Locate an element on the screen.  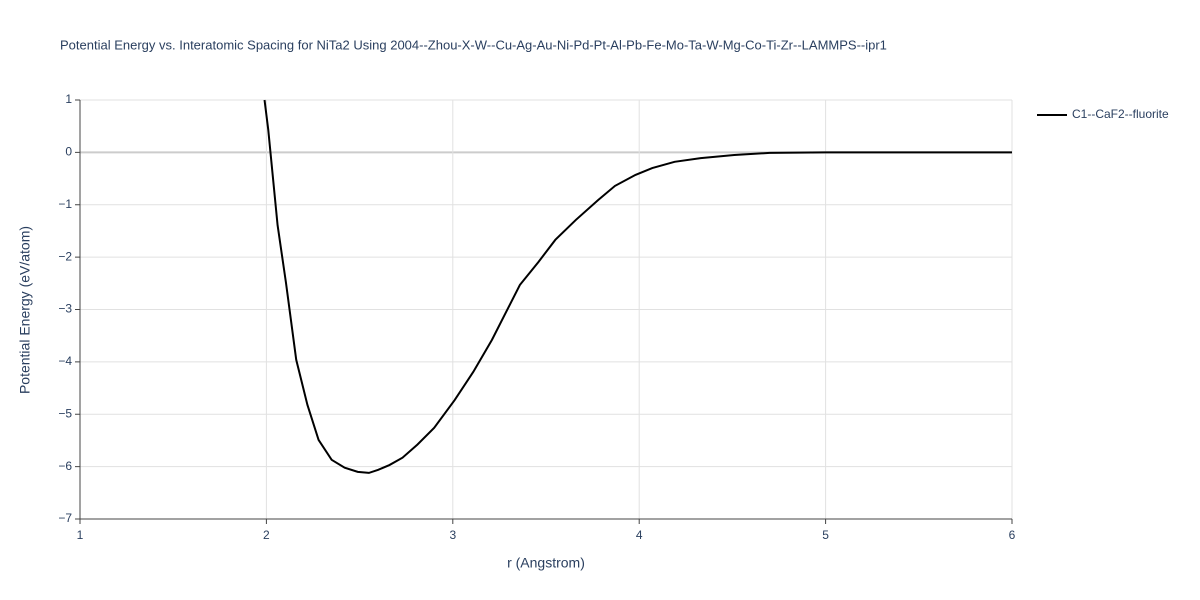
y-tick-label: −2 is located at coordinates (65, 256).